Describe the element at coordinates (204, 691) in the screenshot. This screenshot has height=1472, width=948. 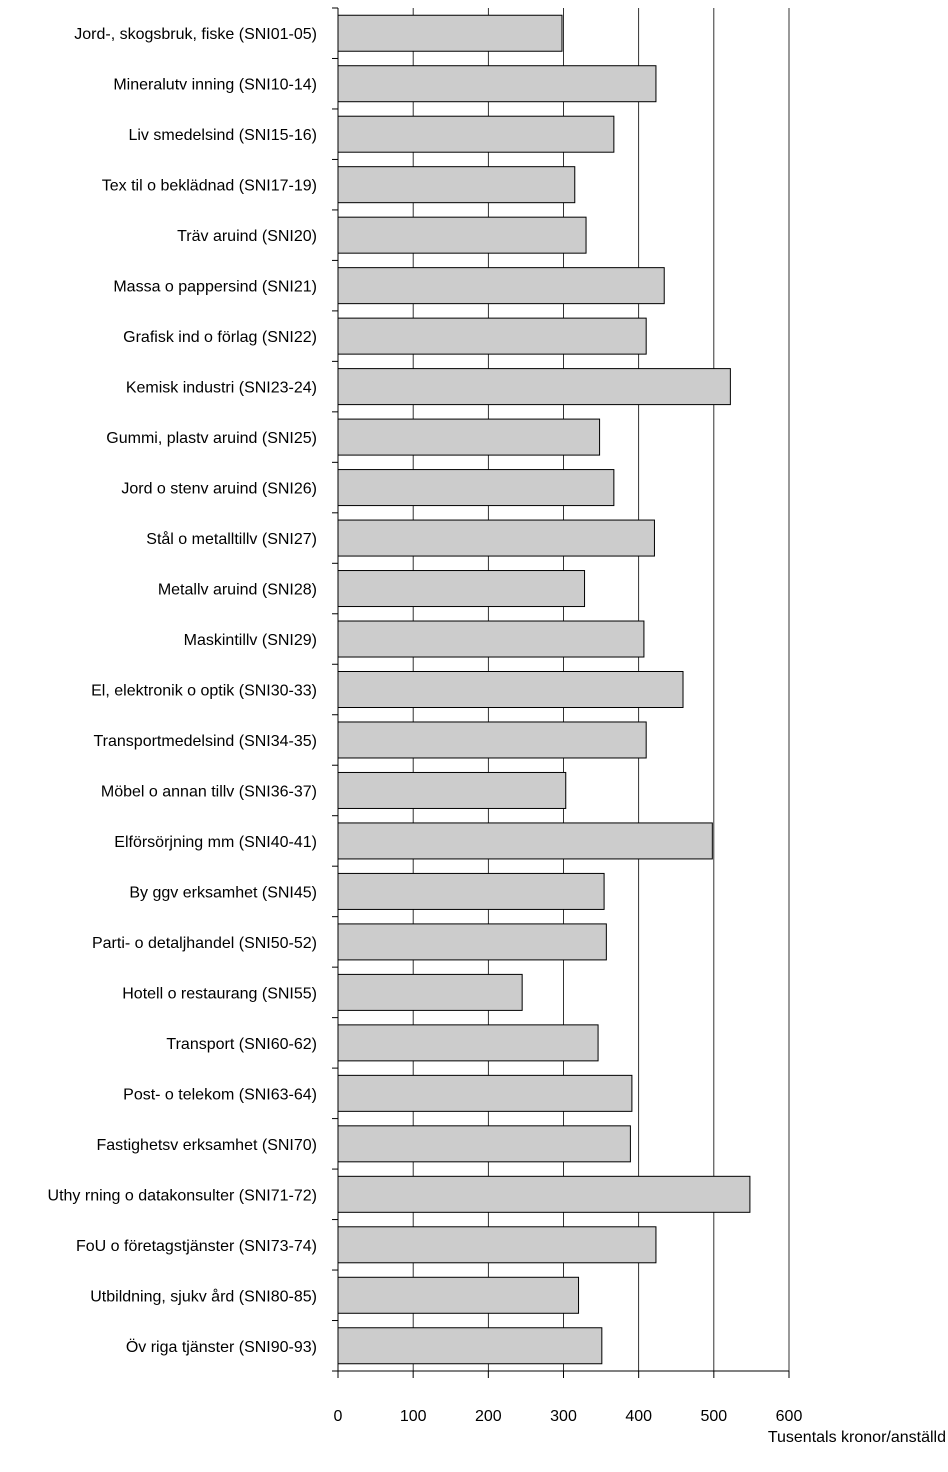
I see `category-label: El, elektronik o optik (SNI30-33)` at that location.